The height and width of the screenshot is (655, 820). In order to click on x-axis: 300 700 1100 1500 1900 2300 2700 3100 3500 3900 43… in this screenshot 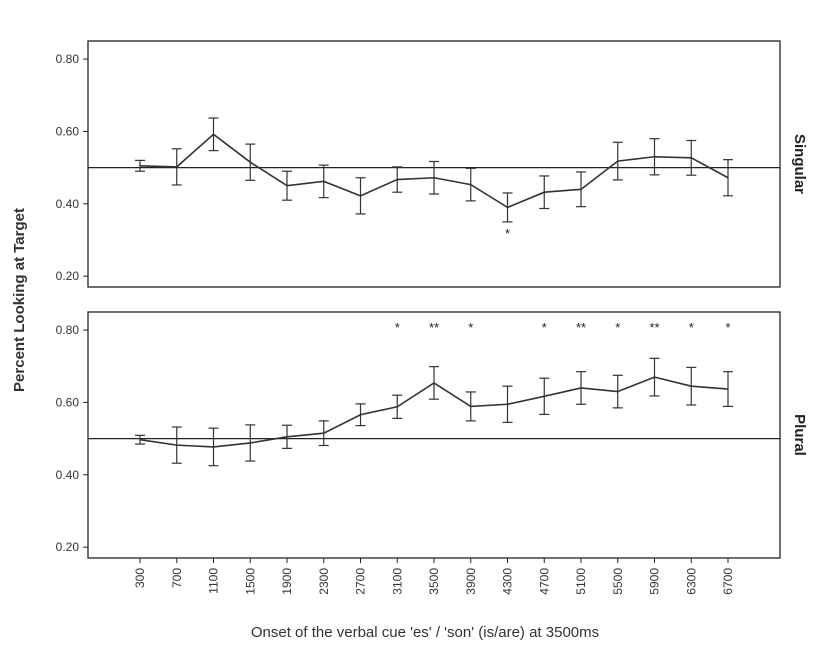, I will do `click(434, 576)`.